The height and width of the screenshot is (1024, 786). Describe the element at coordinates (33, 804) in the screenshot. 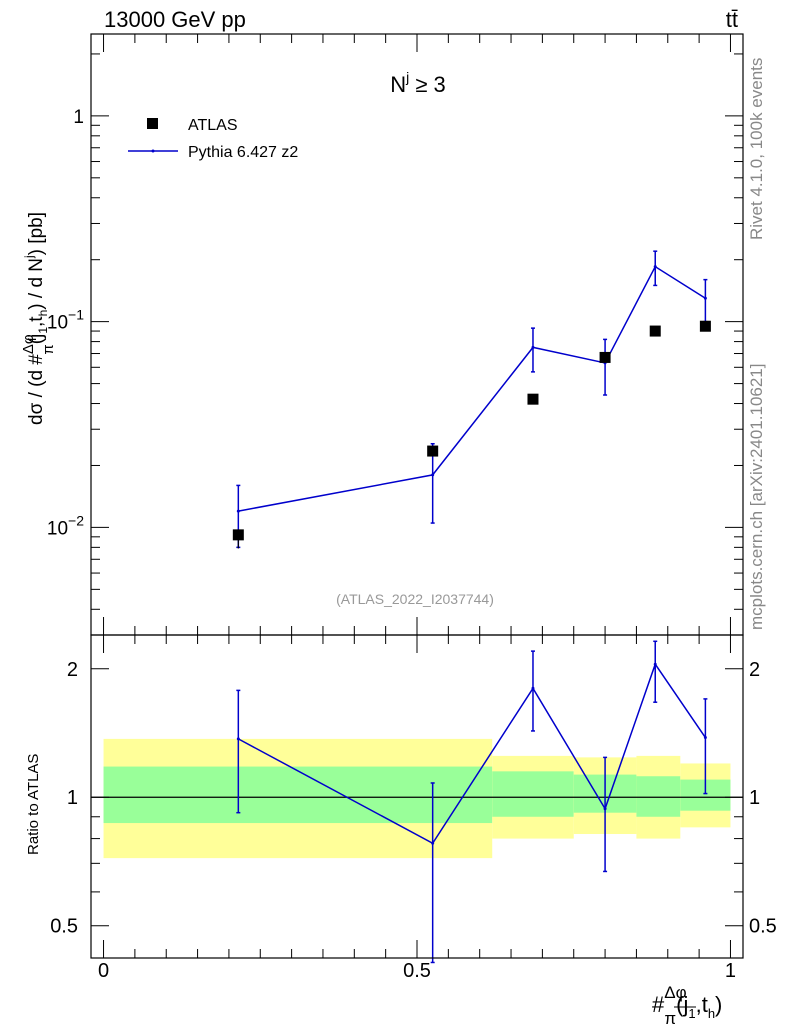

I see `ratio-ylabel: Ratio to ATLAS` at that location.